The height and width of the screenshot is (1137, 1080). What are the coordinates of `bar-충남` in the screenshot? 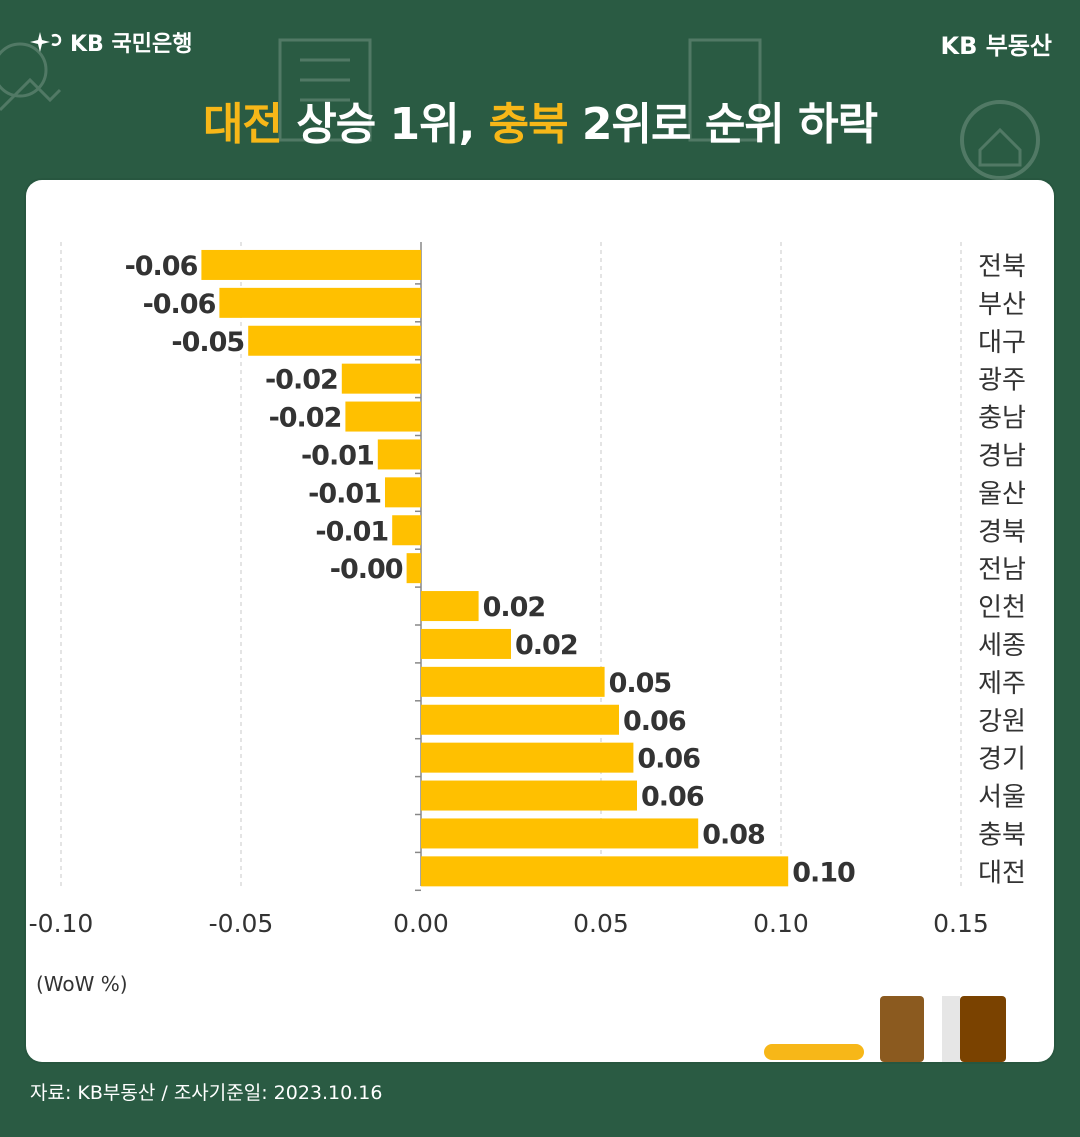 It's located at (383, 416).